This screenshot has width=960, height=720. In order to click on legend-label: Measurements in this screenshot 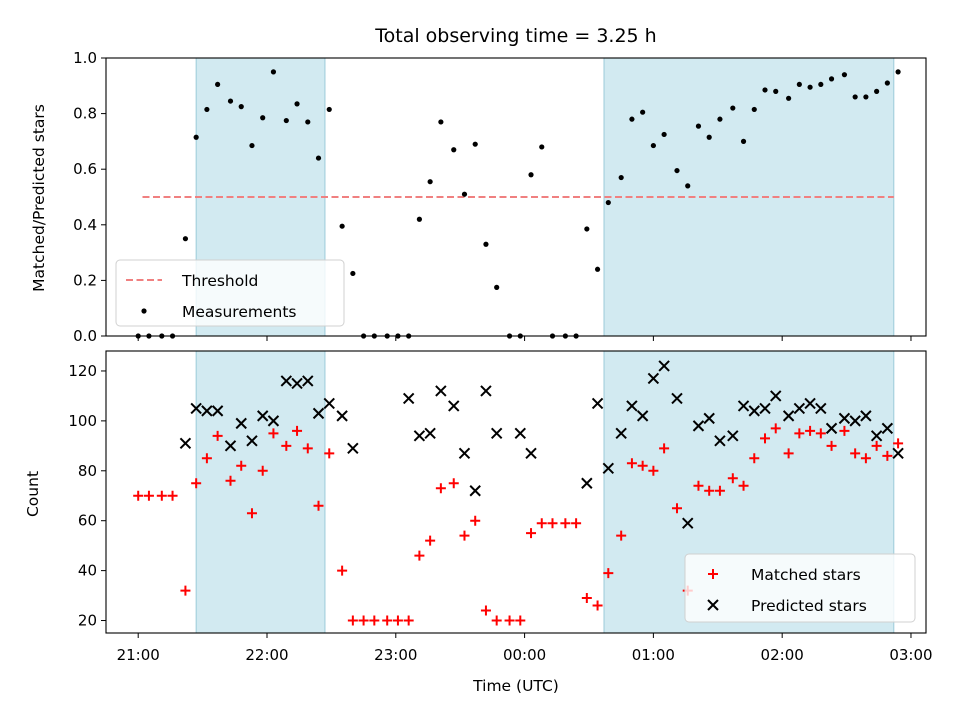, I will do `click(239, 312)`.